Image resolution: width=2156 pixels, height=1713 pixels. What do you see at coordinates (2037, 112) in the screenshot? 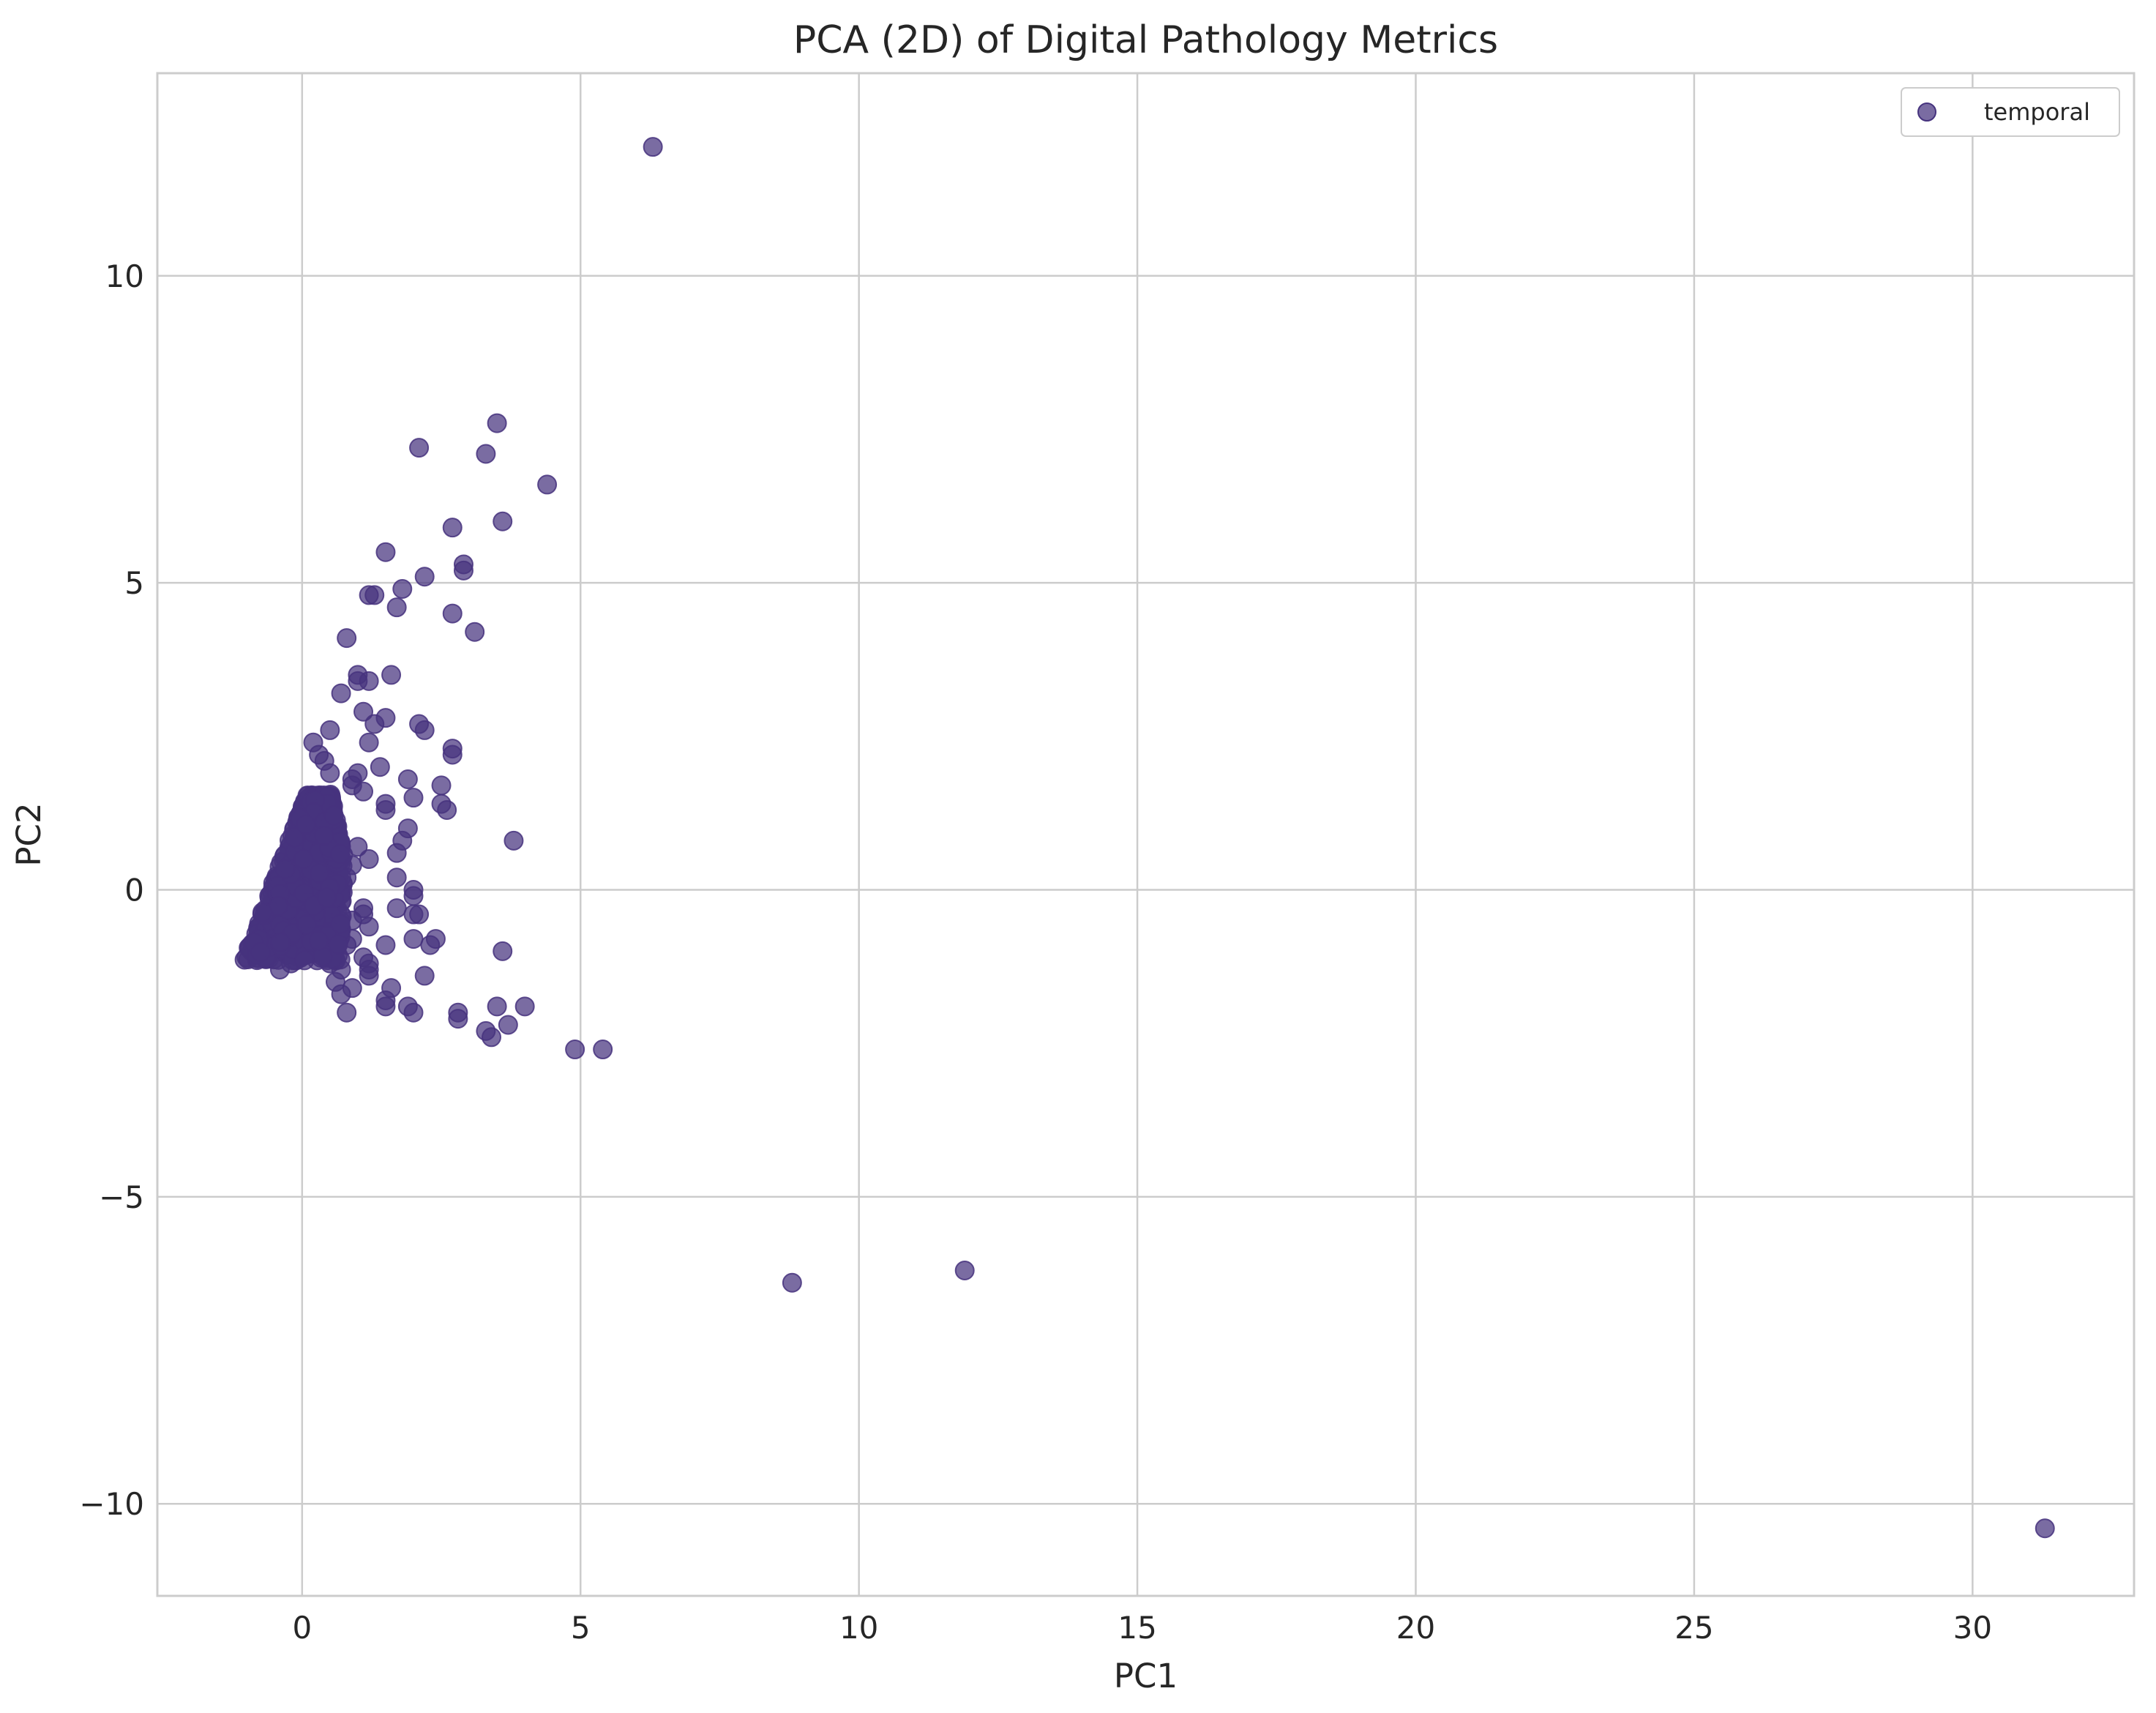
I see `legend-label: temporal` at bounding box center [2037, 112].